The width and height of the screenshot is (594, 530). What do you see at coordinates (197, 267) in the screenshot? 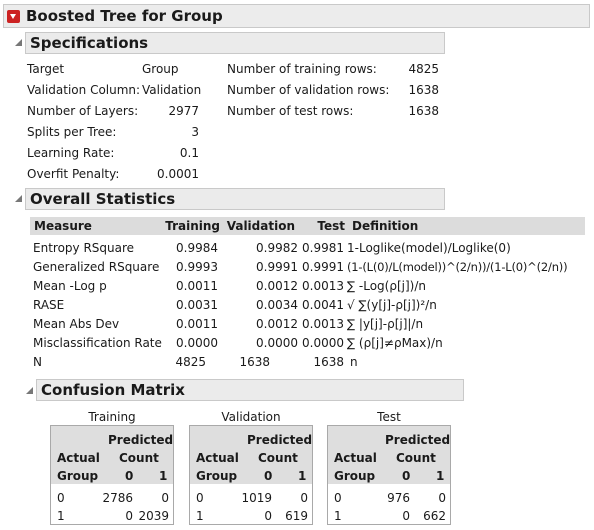
I see `table-cell: 0.9993` at bounding box center [197, 267].